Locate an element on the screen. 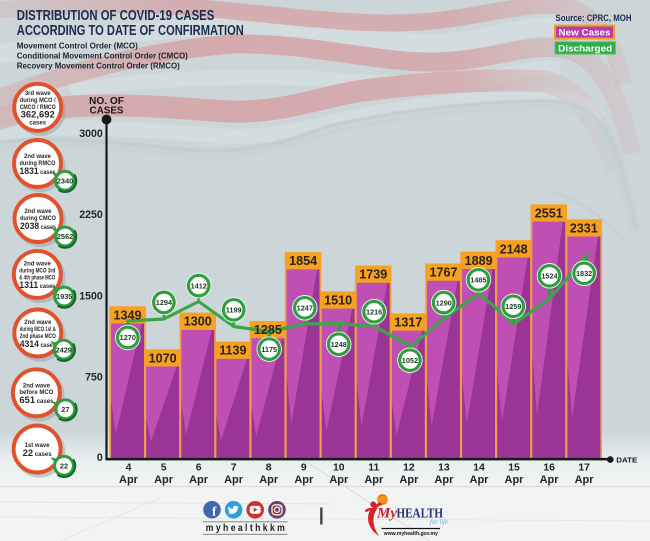 The width and height of the screenshot is (650, 541). svg-text: 1524 is located at coordinates (549, 276).